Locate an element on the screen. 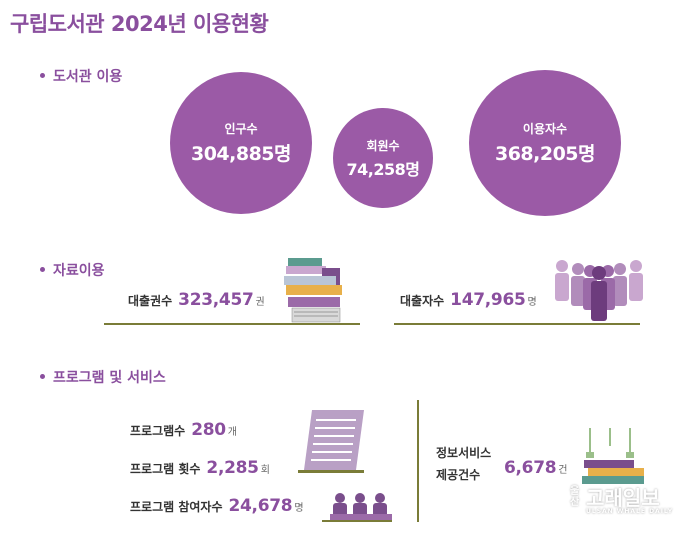  stat-info-service: 6,678 건 is located at coordinates (532, 468).